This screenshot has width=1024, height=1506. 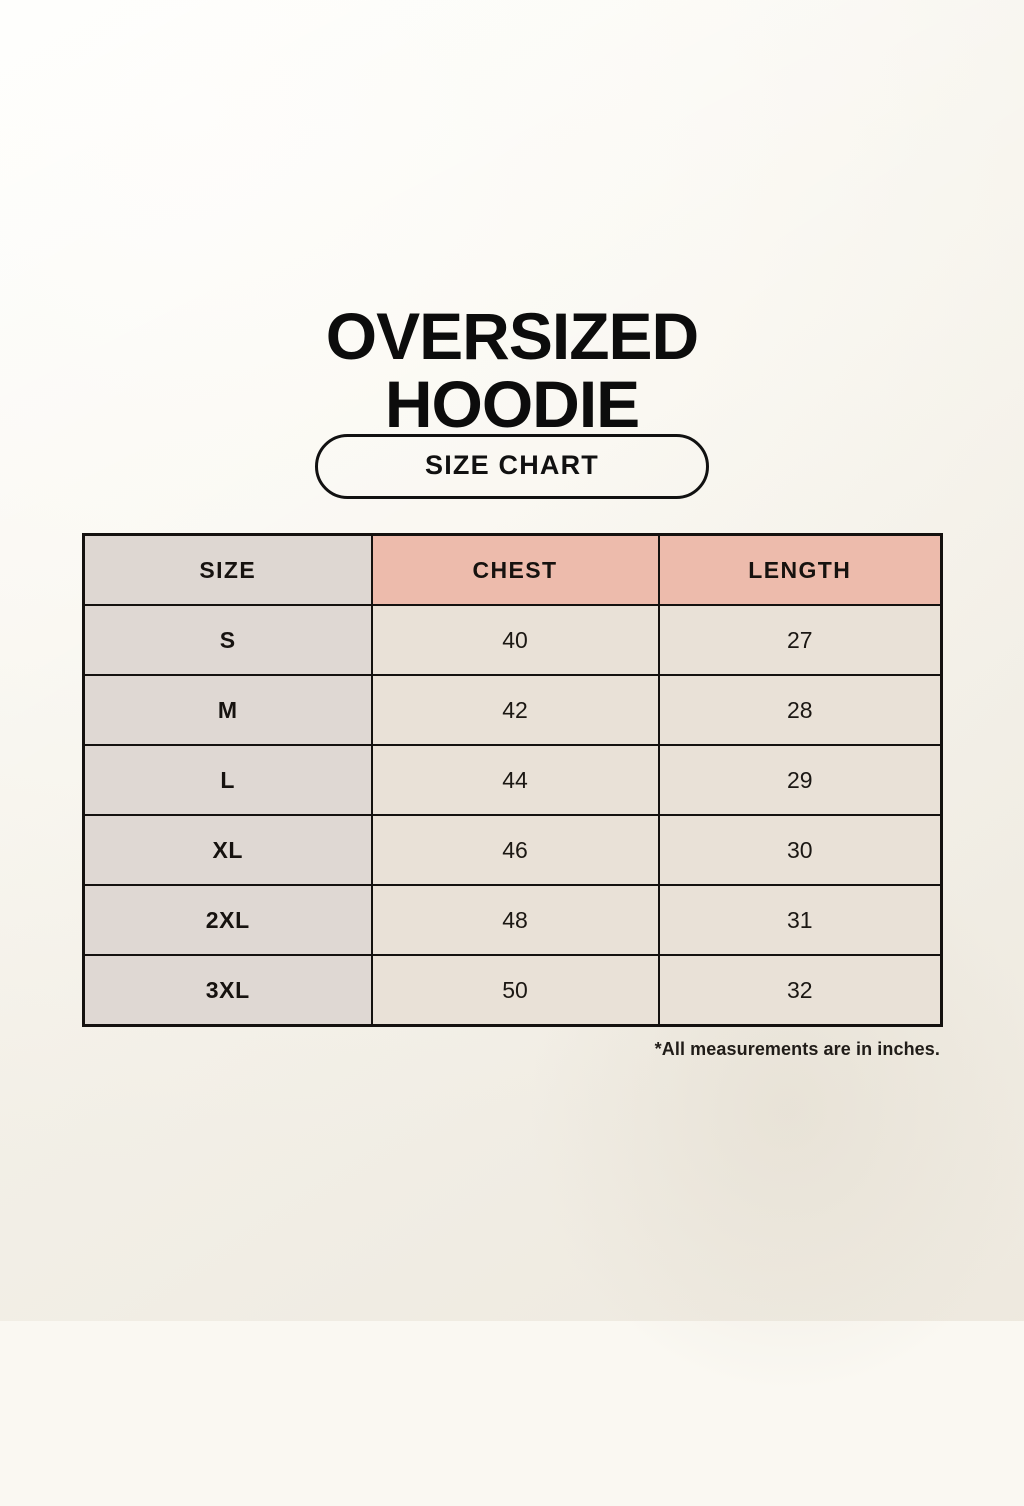 I want to click on cell-size: XL, so click(x=227, y=850).